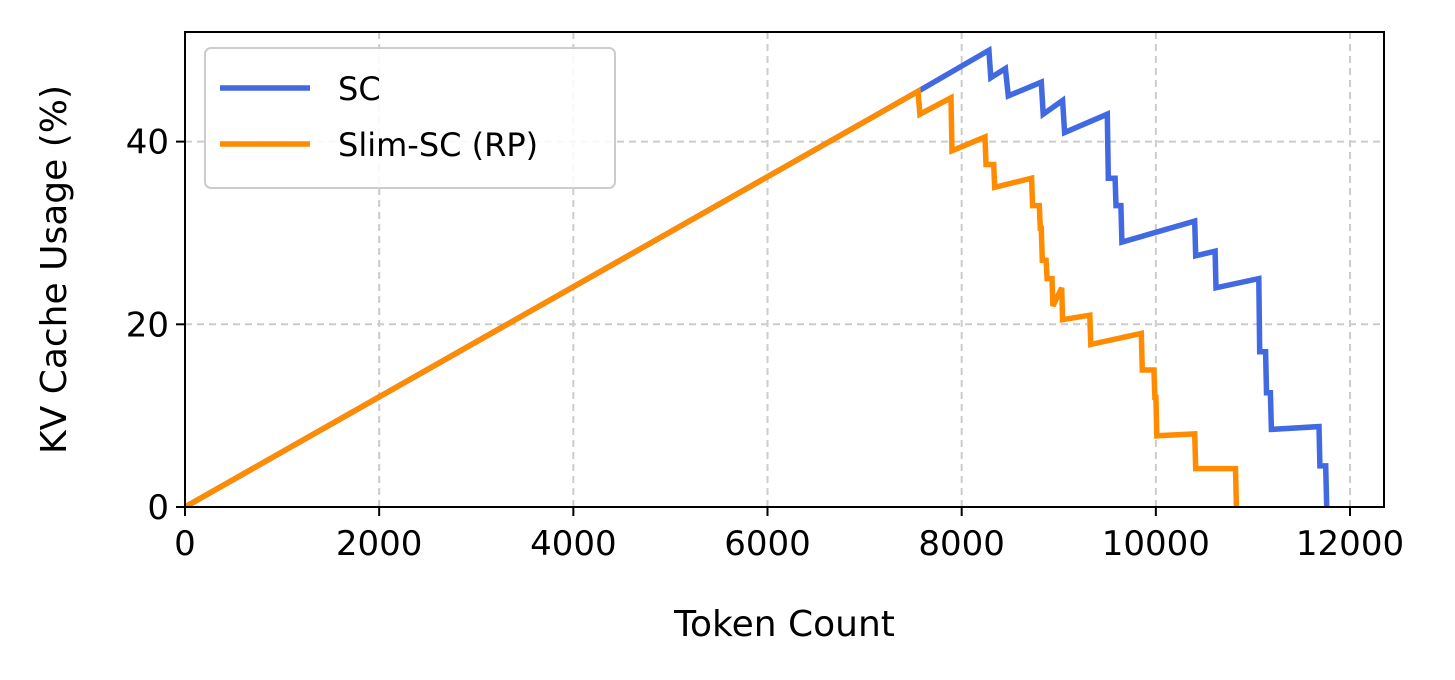 The height and width of the screenshot is (680, 1455). I want to click on x-tick-label: 4000, so click(573, 544).